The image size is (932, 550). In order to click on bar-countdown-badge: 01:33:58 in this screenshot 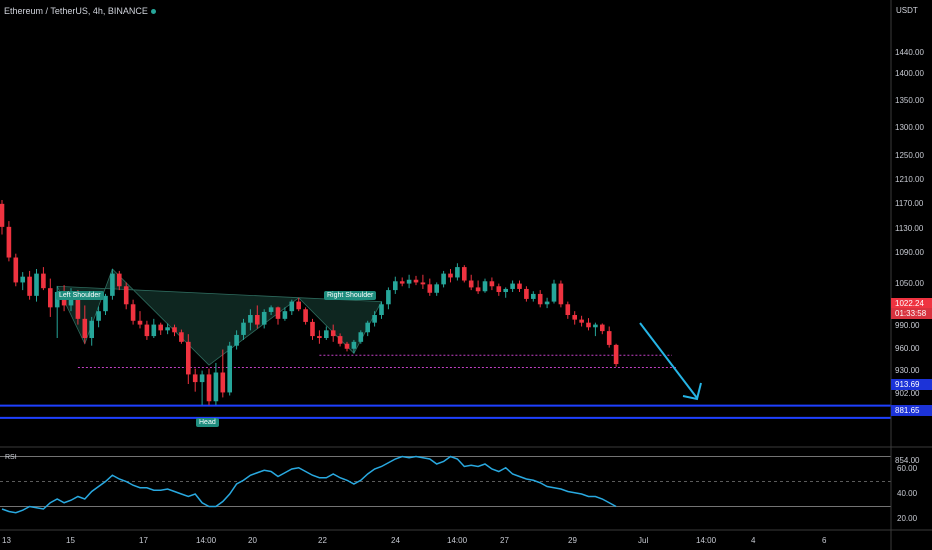, I will do `click(911, 313)`.